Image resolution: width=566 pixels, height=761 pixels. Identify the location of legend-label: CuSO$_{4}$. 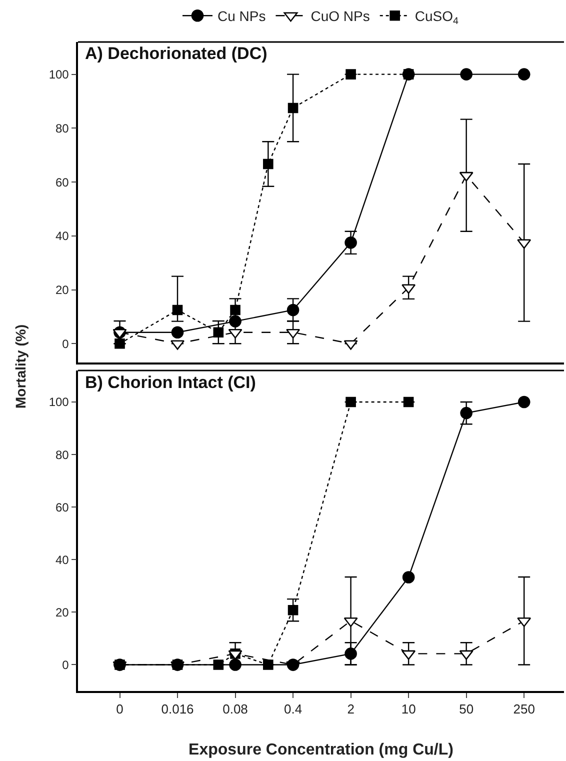
(436, 17).